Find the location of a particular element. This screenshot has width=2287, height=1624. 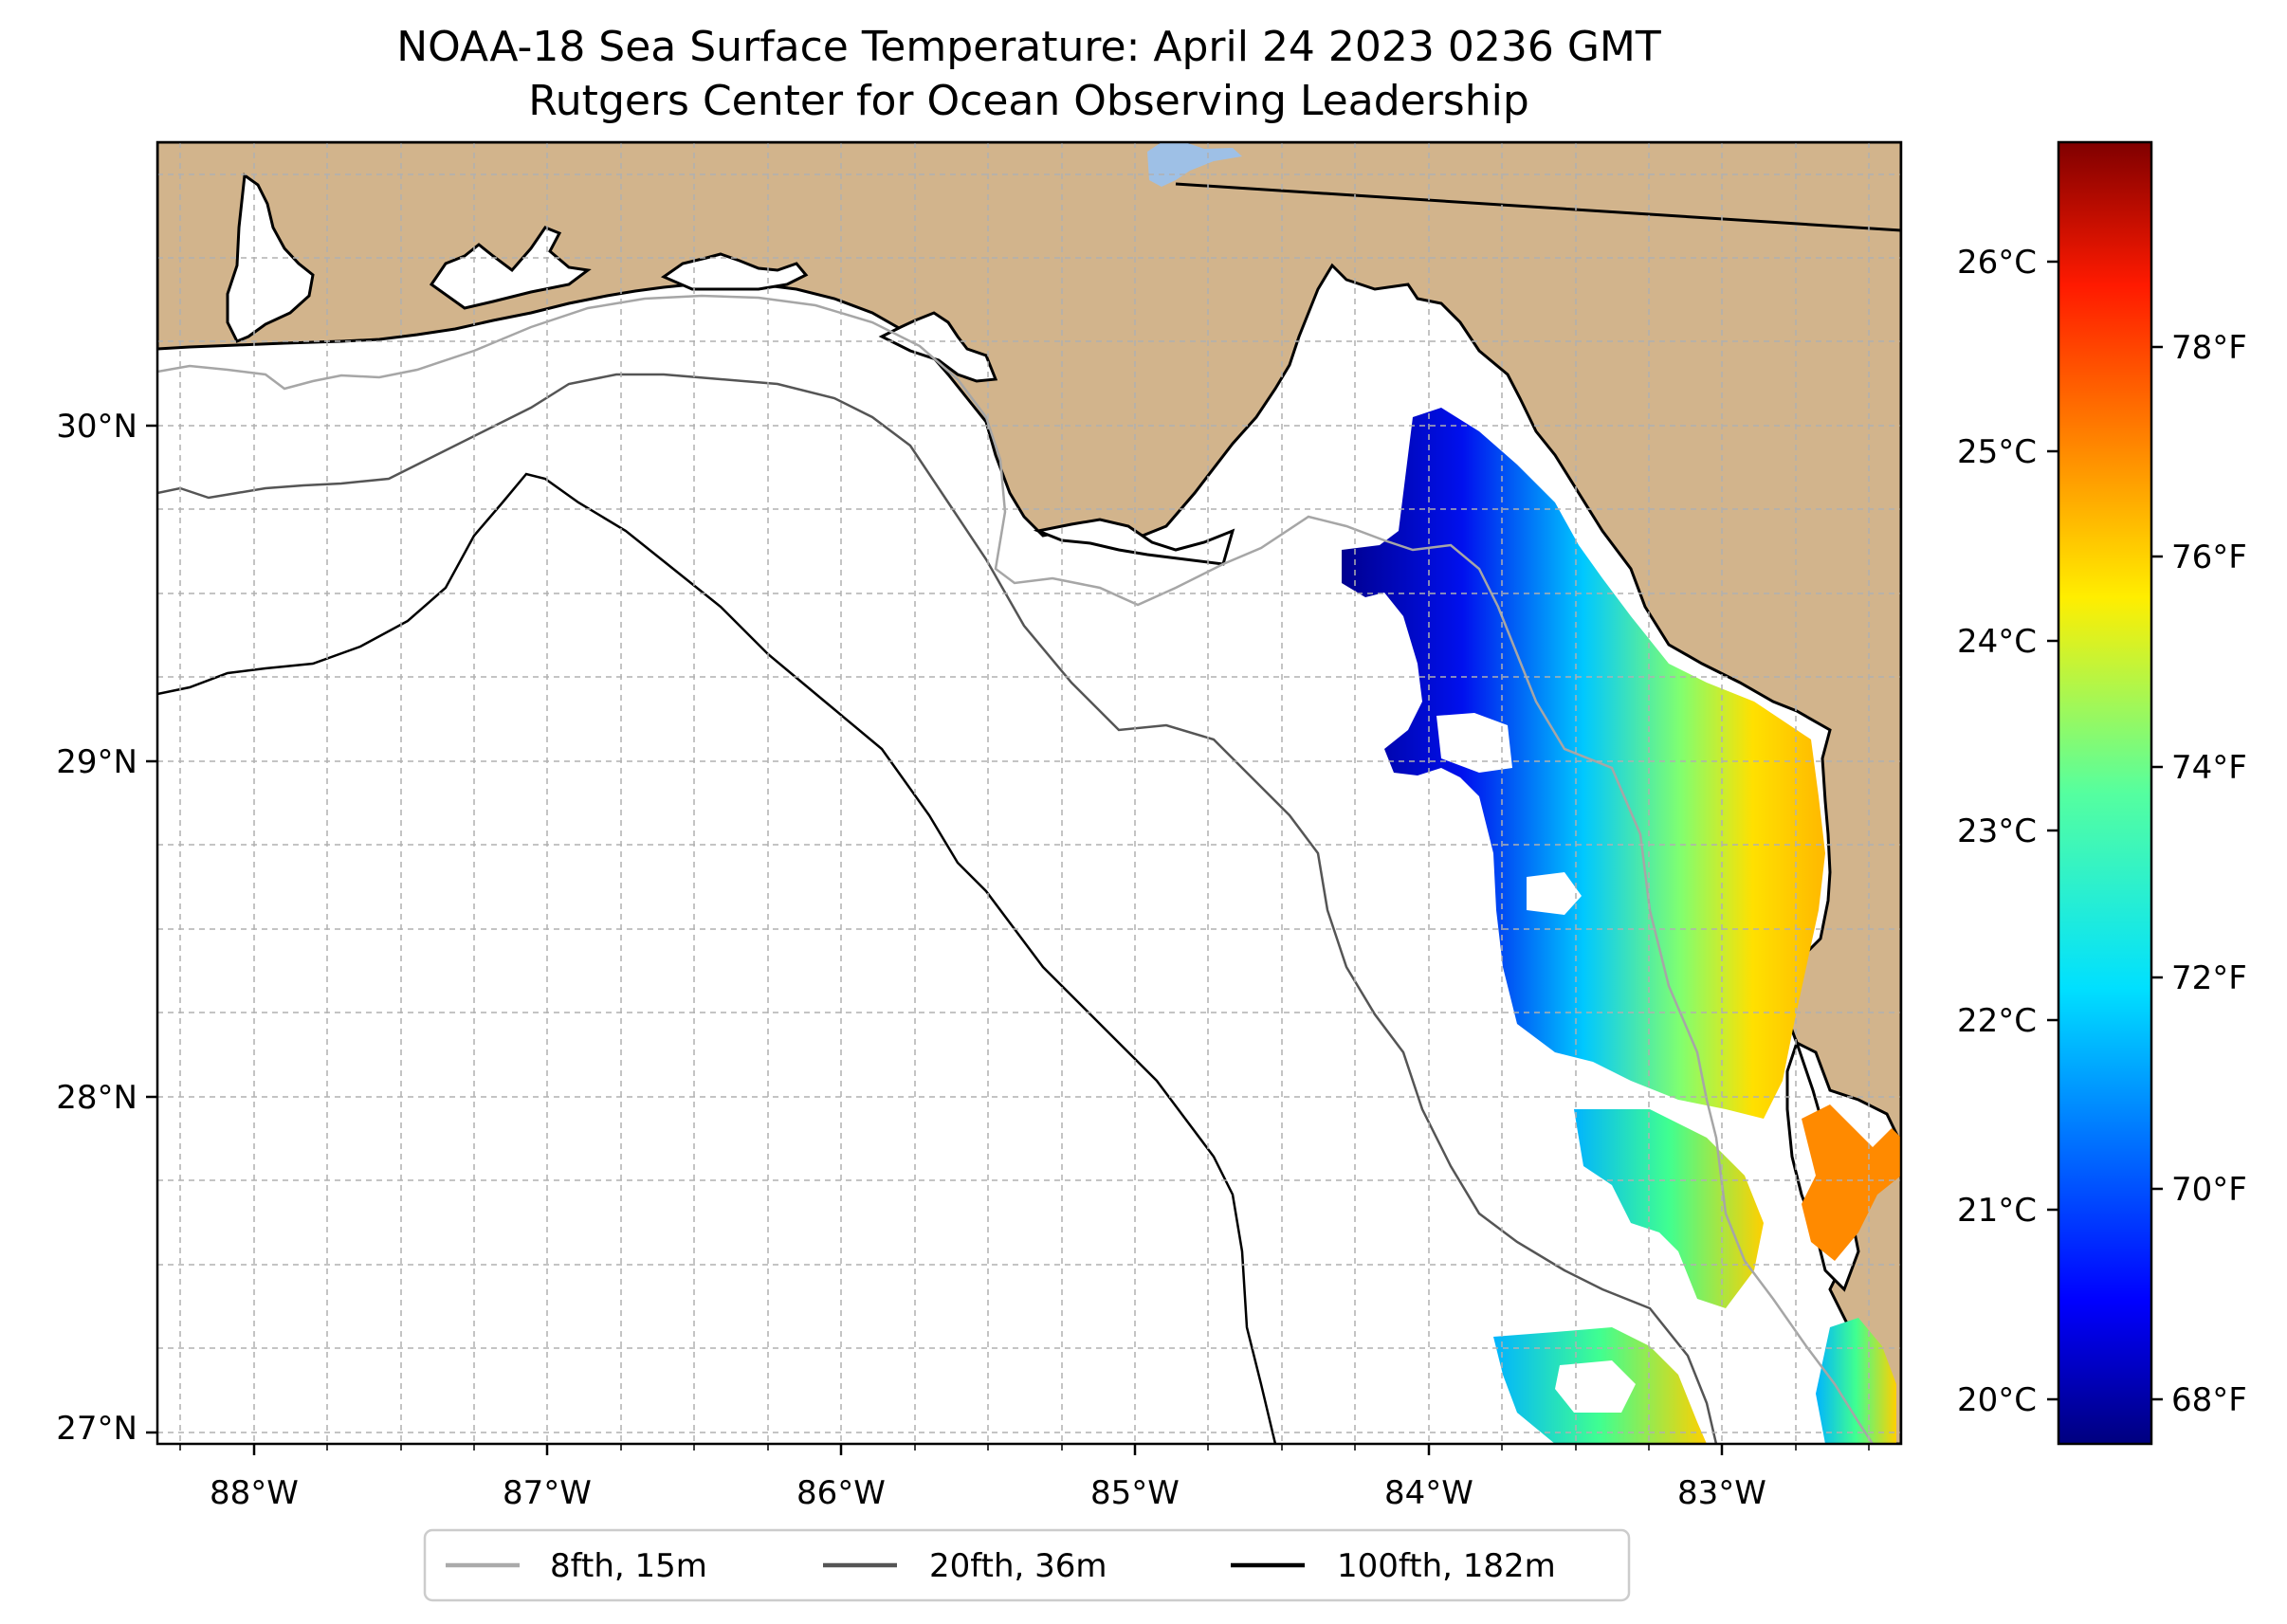

legend-label-8fth: 8fth, 15m is located at coordinates (628, 1566).